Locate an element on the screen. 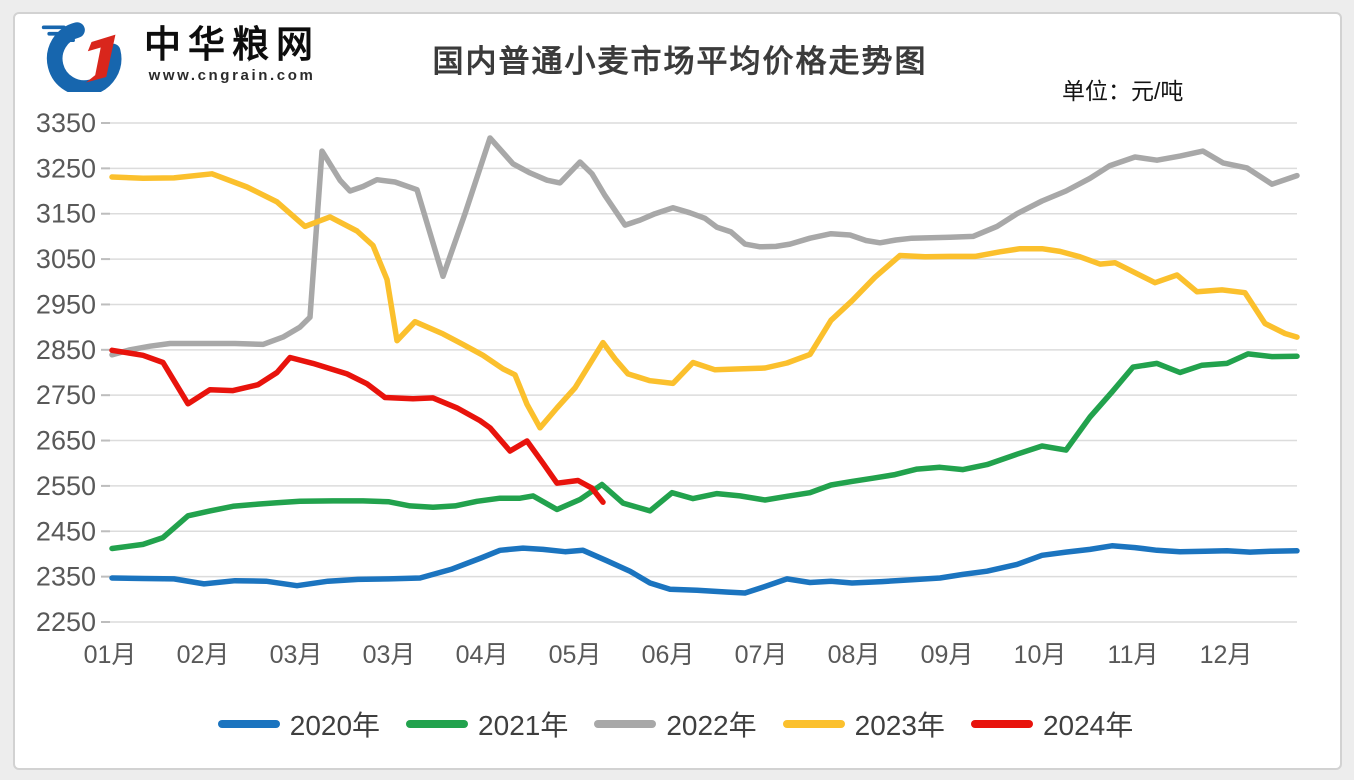 This screenshot has height=780, width=1354. chart-legend: 2020年 2021年 2022年 2023年 2024年 is located at coordinates (675, 724).